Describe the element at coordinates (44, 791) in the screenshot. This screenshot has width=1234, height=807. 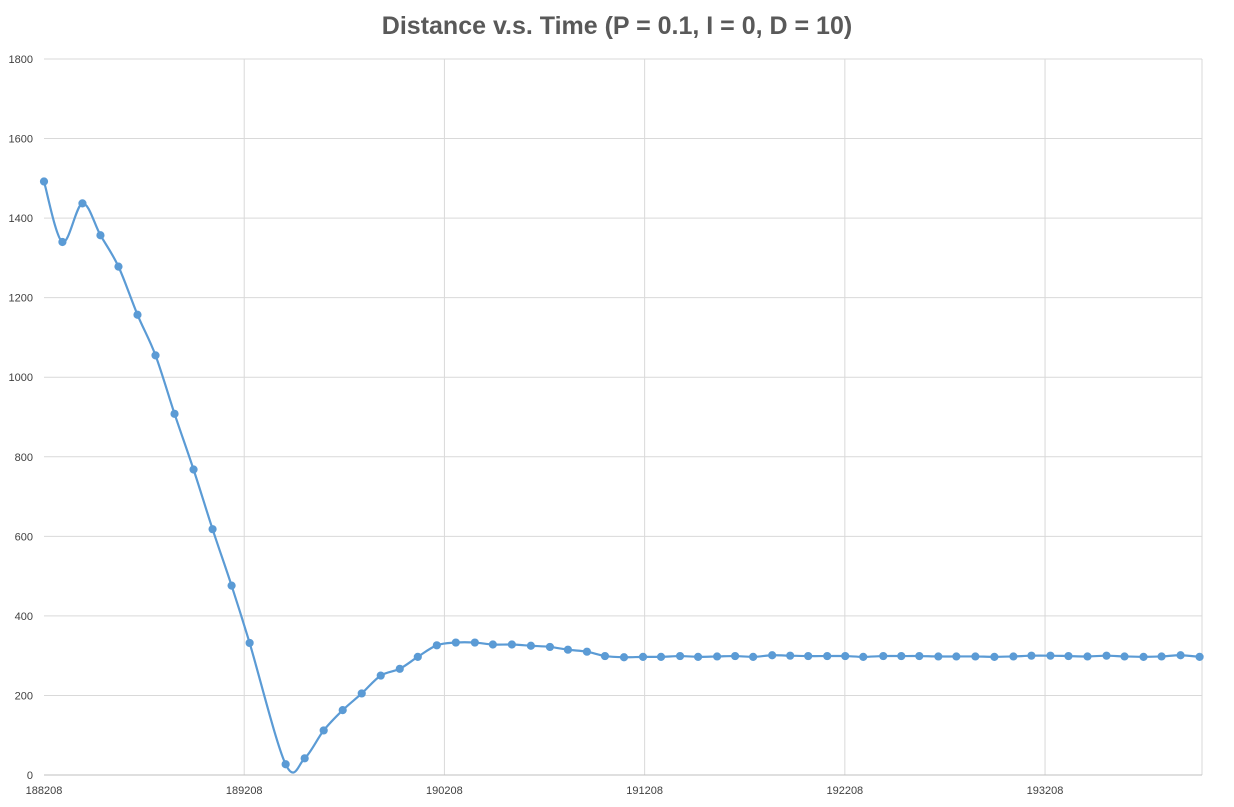
I see `x-tick-label: 188208` at that location.